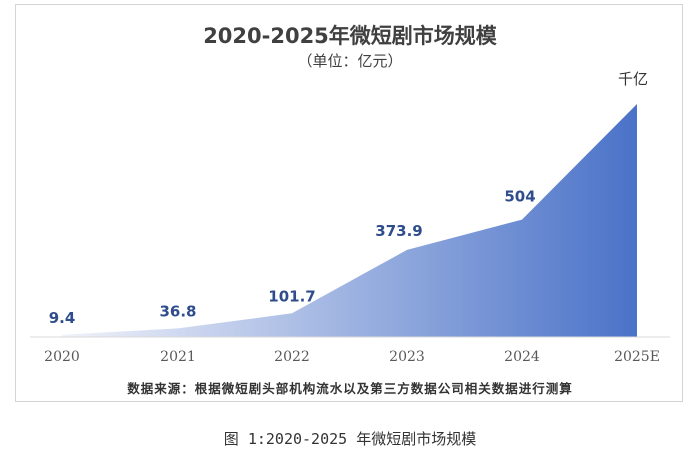 The width and height of the screenshot is (700, 456). What do you see at coordinates (62, 357) in the screenshot?
I see `x-tick-label-2020: 2020` at bounding box center [62, 357].